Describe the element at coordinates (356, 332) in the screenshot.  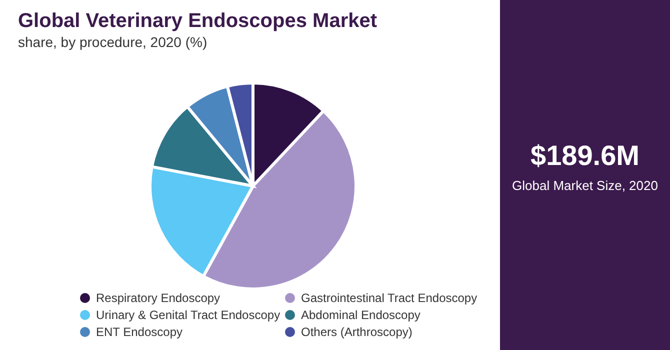
I see `legend-label: Others (Arthroscopy)` at that location.